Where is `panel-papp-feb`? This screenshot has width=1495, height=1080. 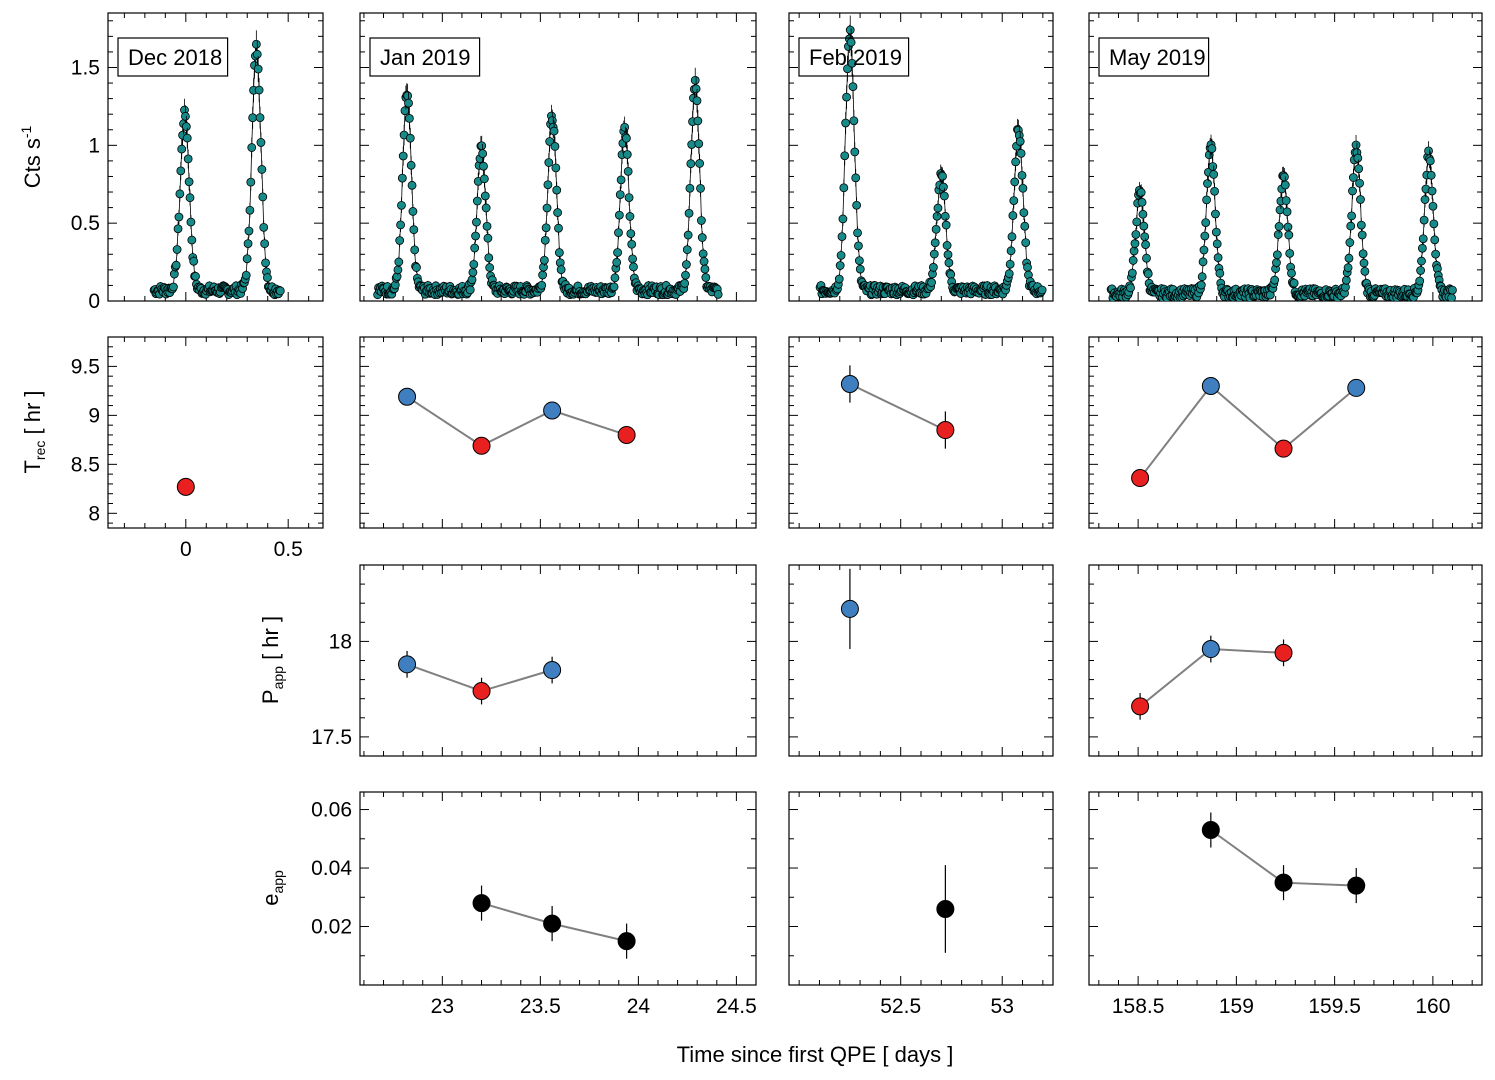
panel-papp-feb is located at coordinates (921, 660).